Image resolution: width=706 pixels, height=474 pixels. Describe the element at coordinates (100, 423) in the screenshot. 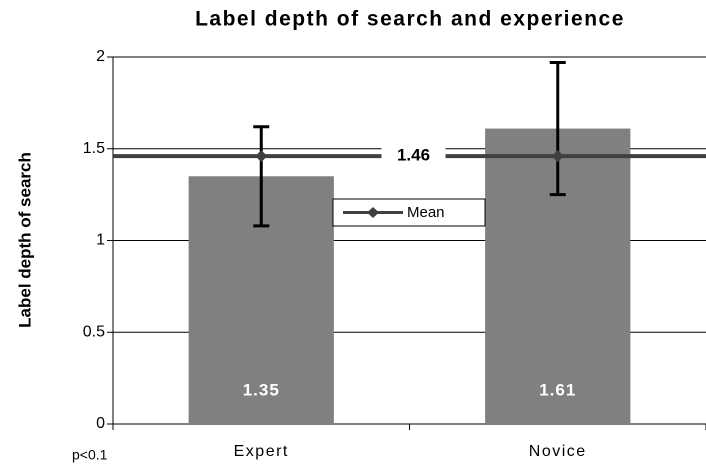

I see `y-tick-label: 0` at that location.